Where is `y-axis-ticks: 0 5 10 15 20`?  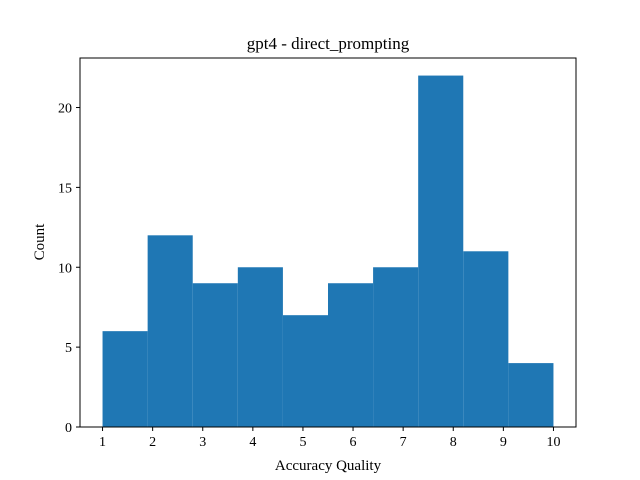
y-axis-ticks: 0 5 10 15 20 is located at coordinates (69, 269).